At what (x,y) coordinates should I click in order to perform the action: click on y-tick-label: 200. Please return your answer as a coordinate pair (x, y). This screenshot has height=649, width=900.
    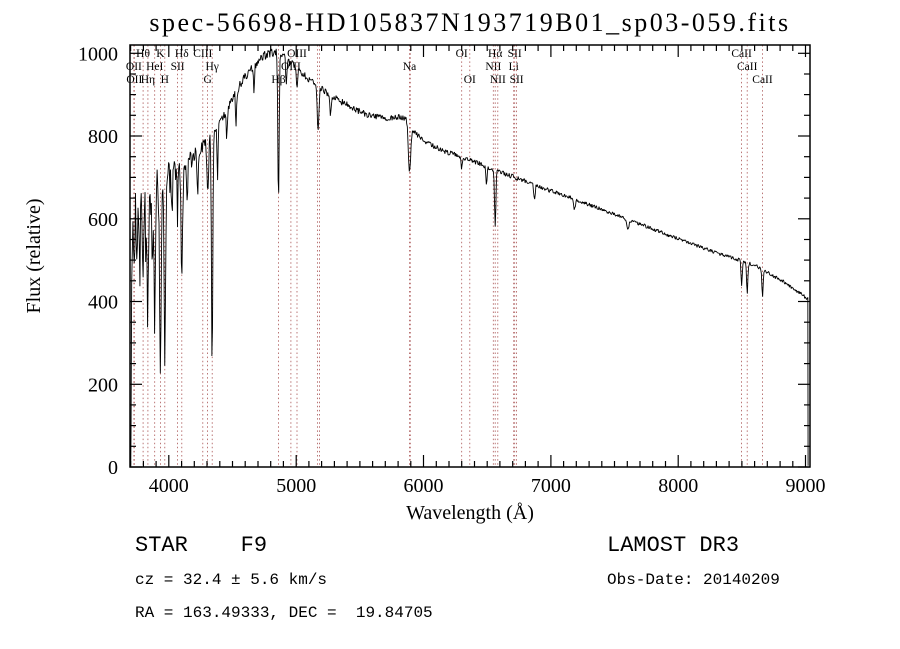
    Looking at the image, I should click on (103, 385).